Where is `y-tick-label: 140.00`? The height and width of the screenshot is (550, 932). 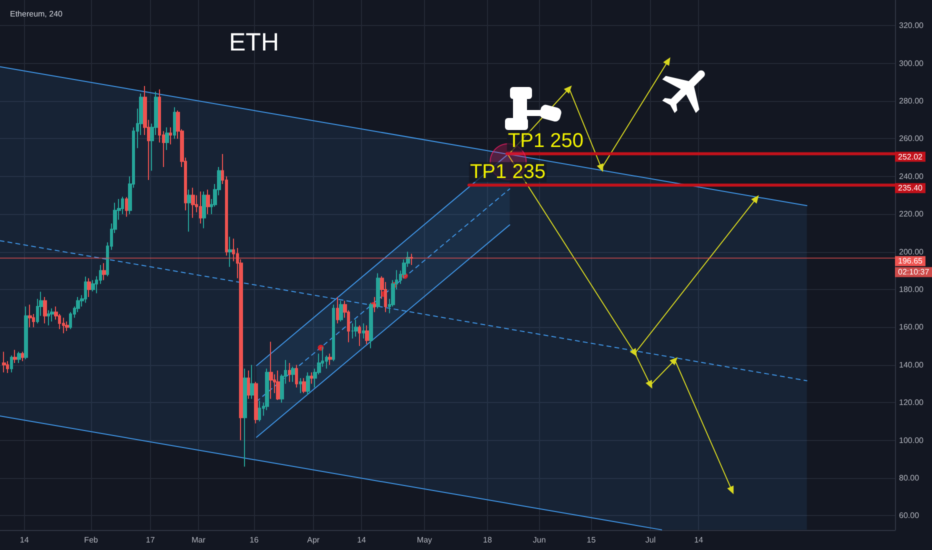 y-tick-label: 140.00 is located at coordinates (911, 365).